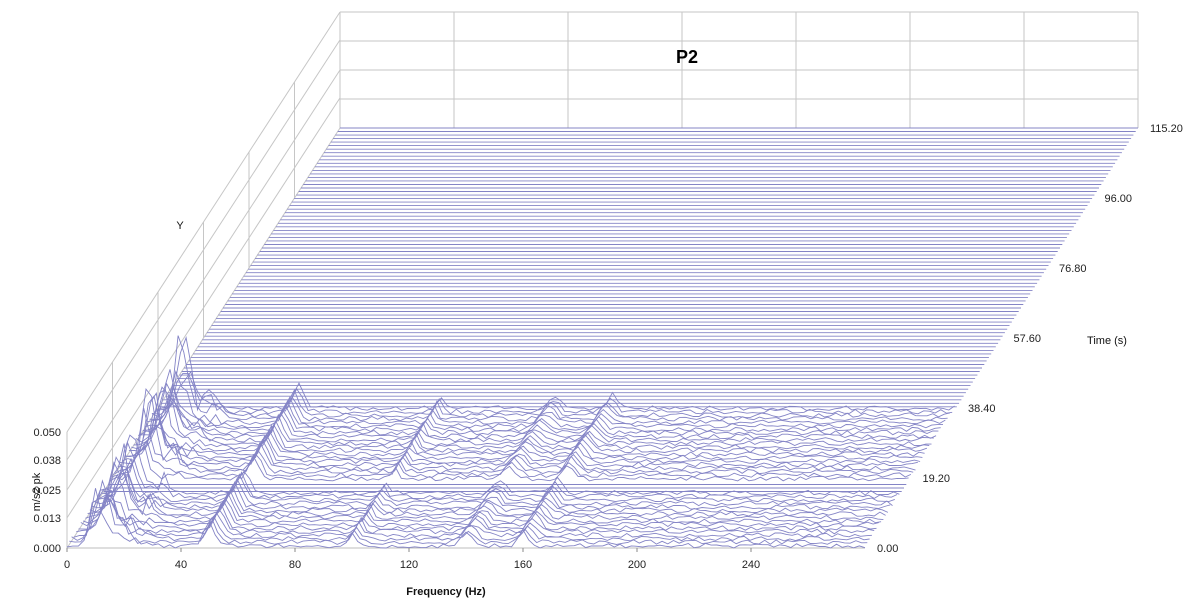 The image size is (1194, 601). Describe the element at coordinates (47, 519) in the screenshot. I see `y-tick-label: 0.013` at that location.